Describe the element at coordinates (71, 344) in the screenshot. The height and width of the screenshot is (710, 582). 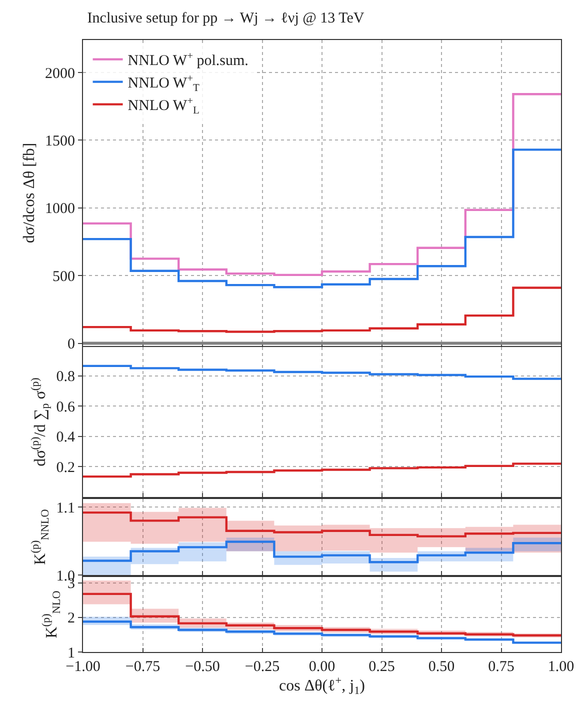
I see `y-tick-label: 0` at that location.